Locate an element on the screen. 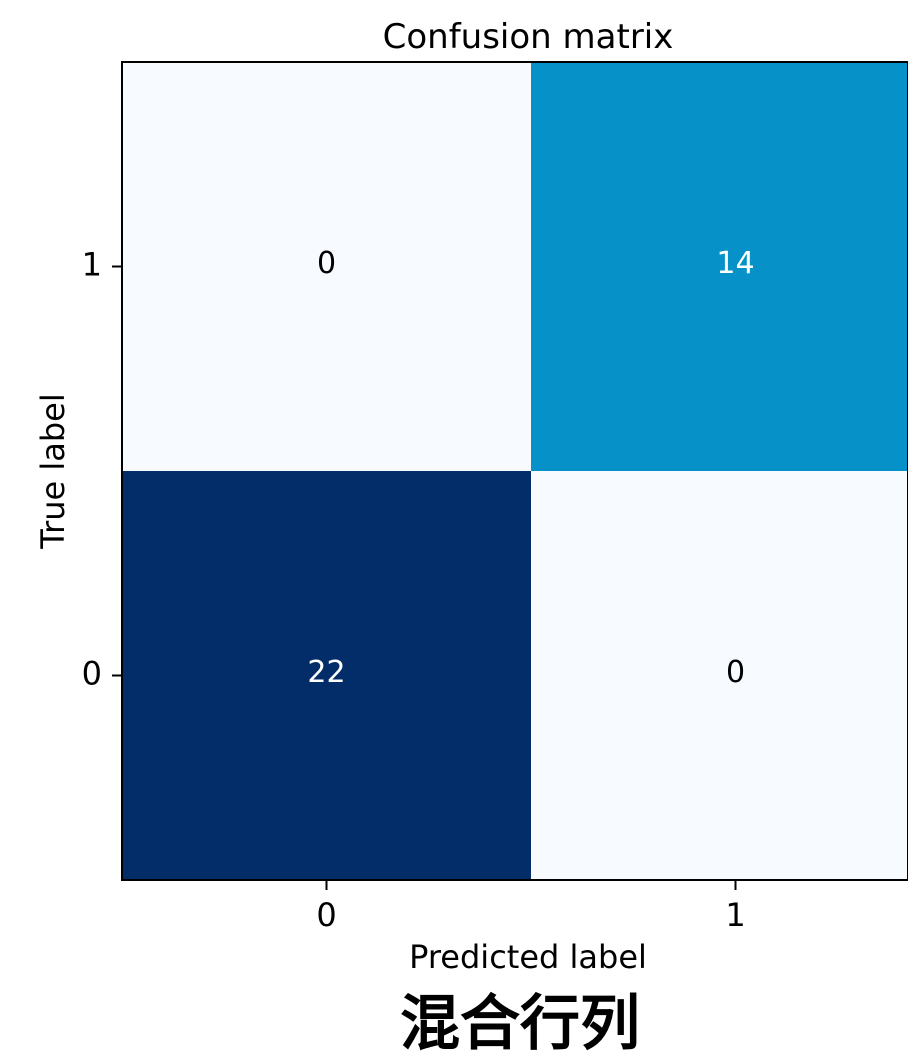 This screenshot has width=908, height=1055. y-tick-label: 0 is located at coordinates (92, 674).